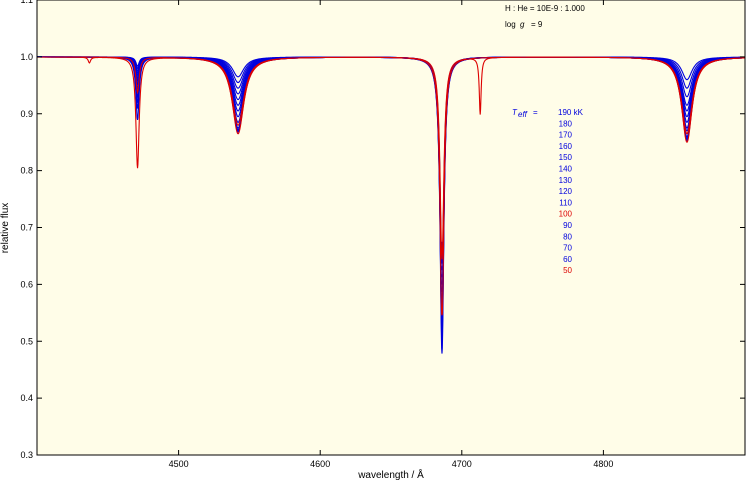 Image resolution: width=746 pixels, height=483 pixels. What do you see at coordinates (515, 112) in the screenshot?
I see `teff-symbol: T` at bounding box center [515, 112].